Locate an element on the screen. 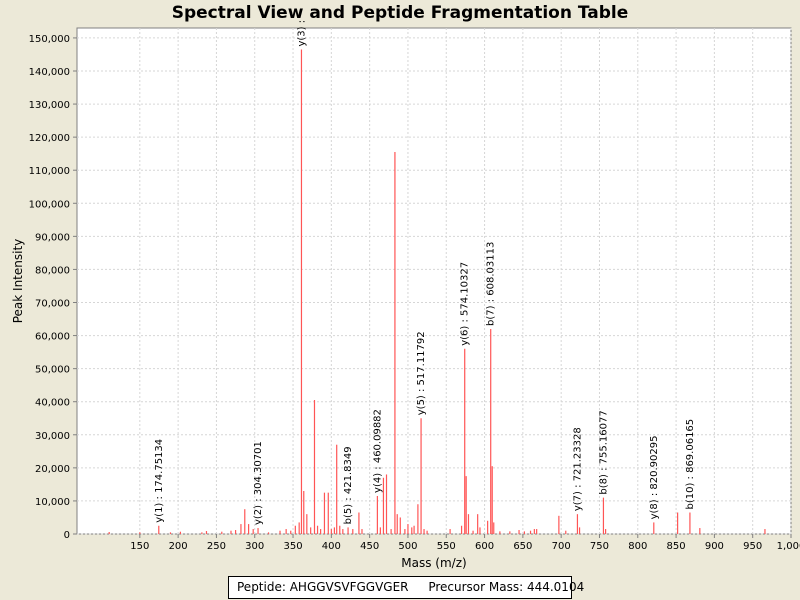 This screenshot has width=800, height=600. x-tick-label: 700 is located at coordinates (561, 546).